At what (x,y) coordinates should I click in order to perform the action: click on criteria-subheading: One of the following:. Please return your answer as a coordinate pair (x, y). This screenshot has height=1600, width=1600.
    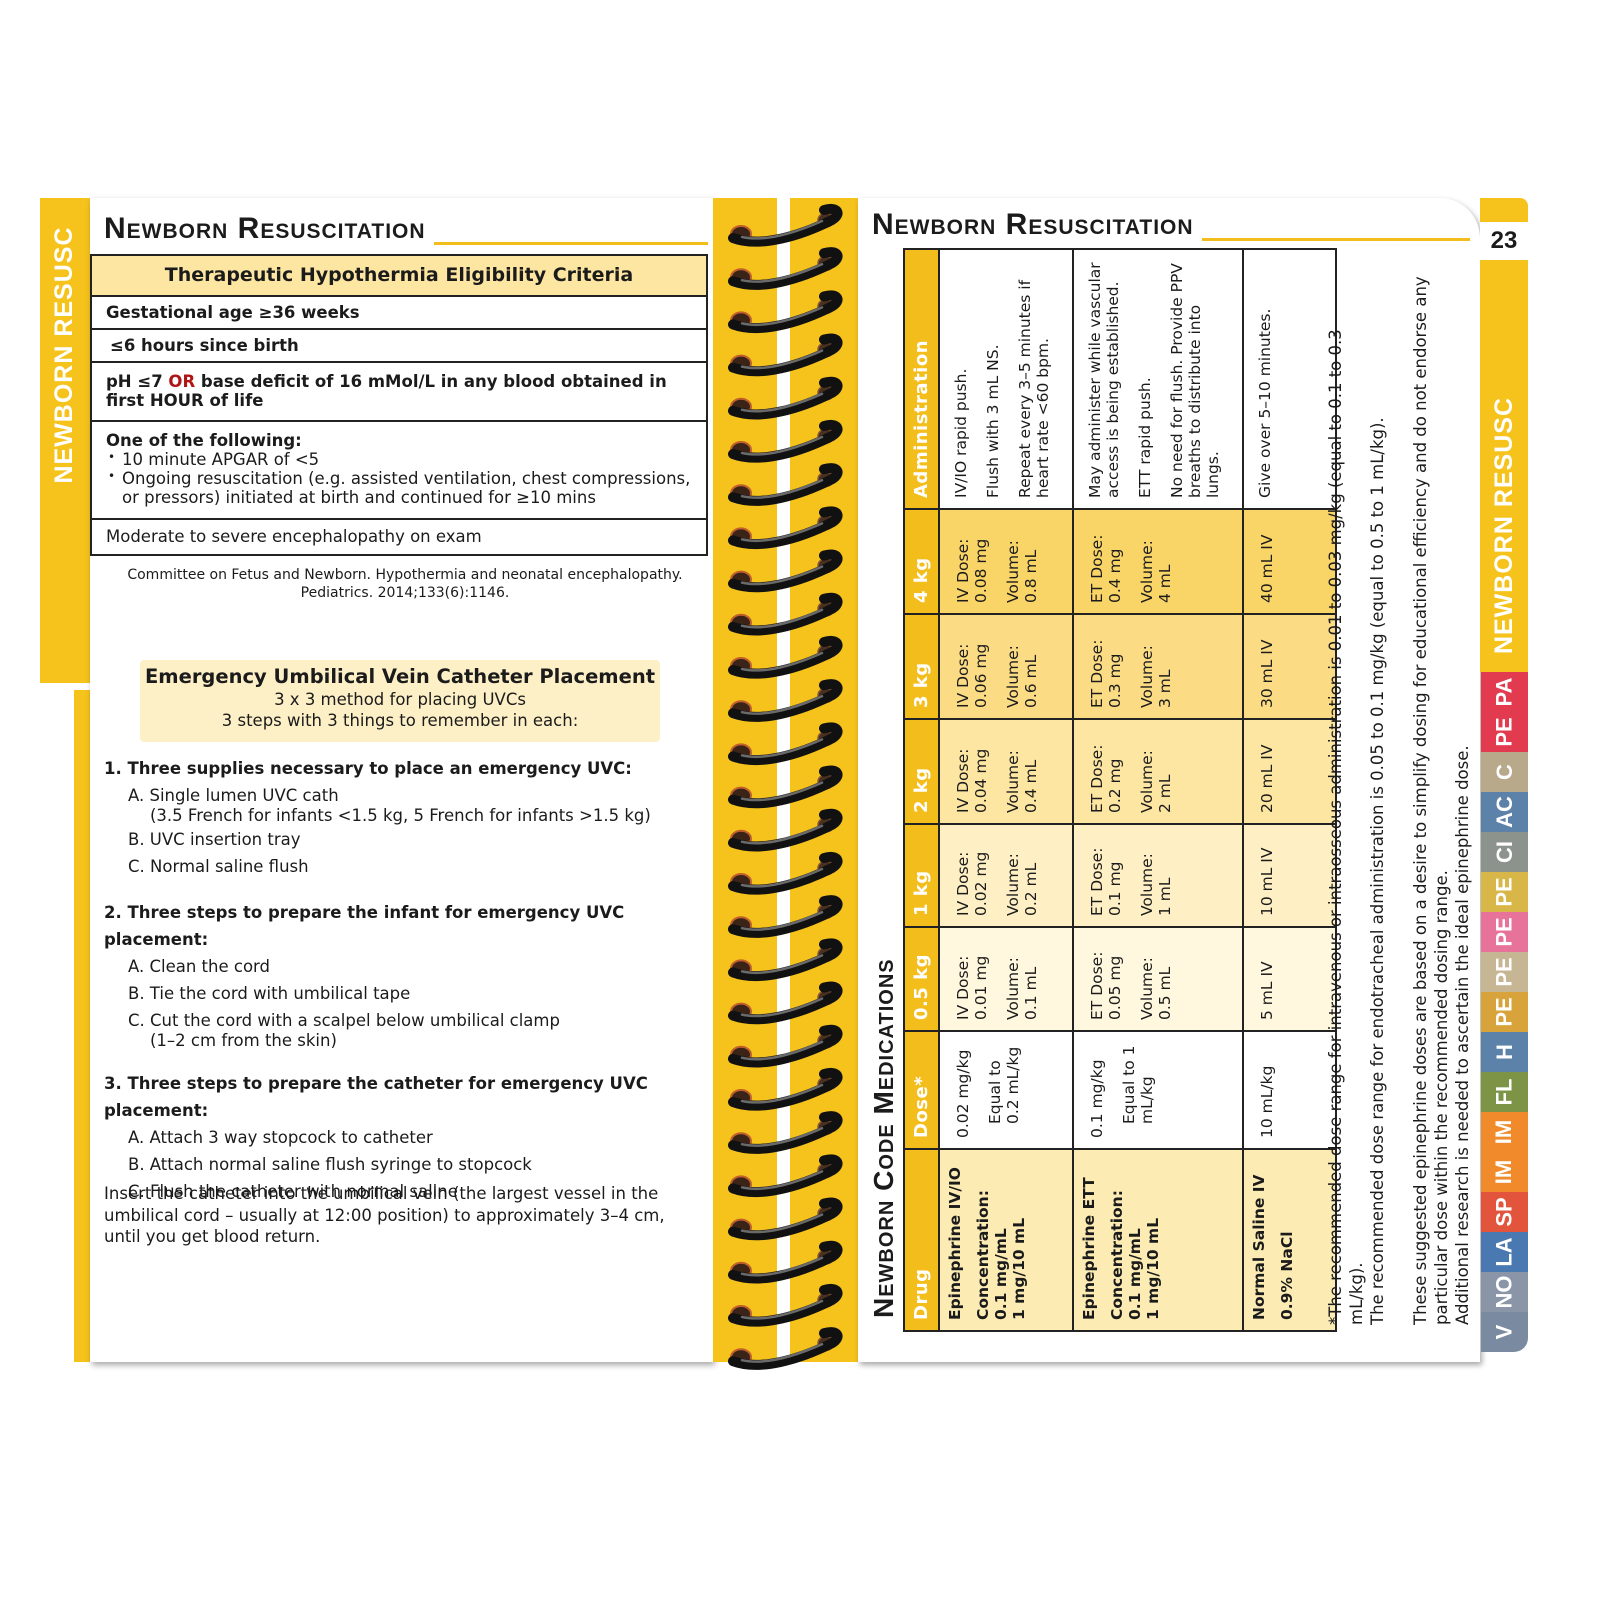
    Looking at the image, I should click on (204, 440).